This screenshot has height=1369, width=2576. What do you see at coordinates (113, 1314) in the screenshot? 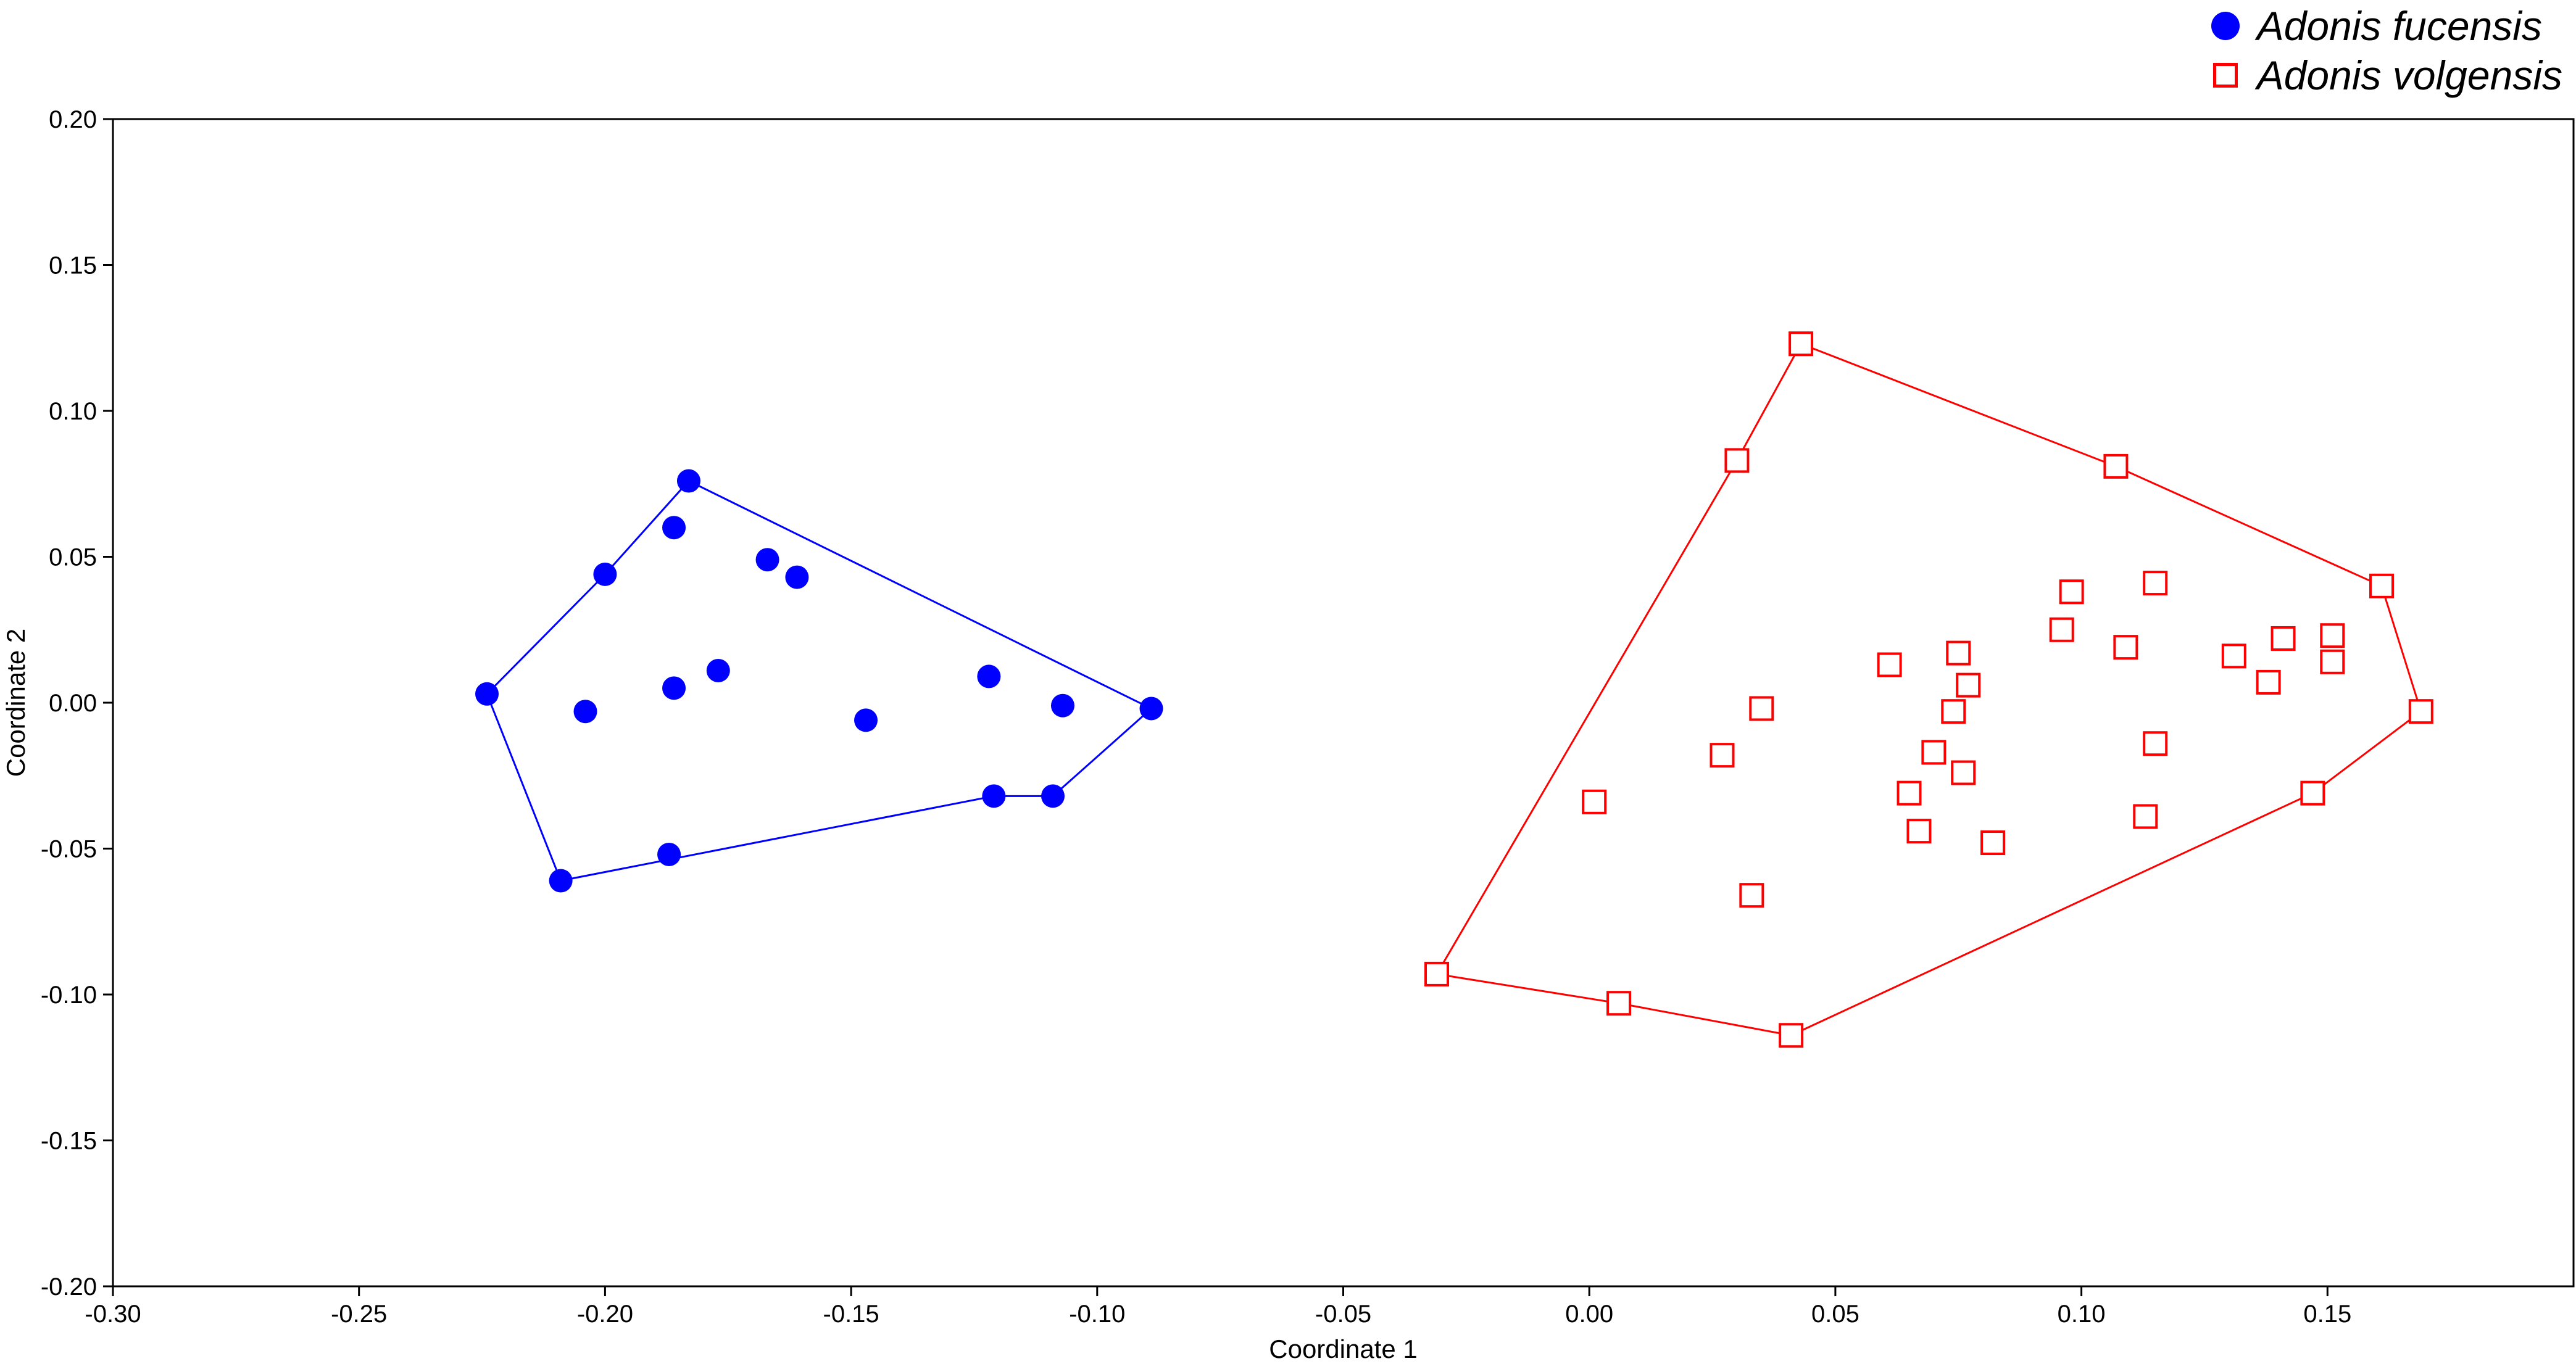
I see `x-tick-label: -0.30` at bounding box center [113, 1314].